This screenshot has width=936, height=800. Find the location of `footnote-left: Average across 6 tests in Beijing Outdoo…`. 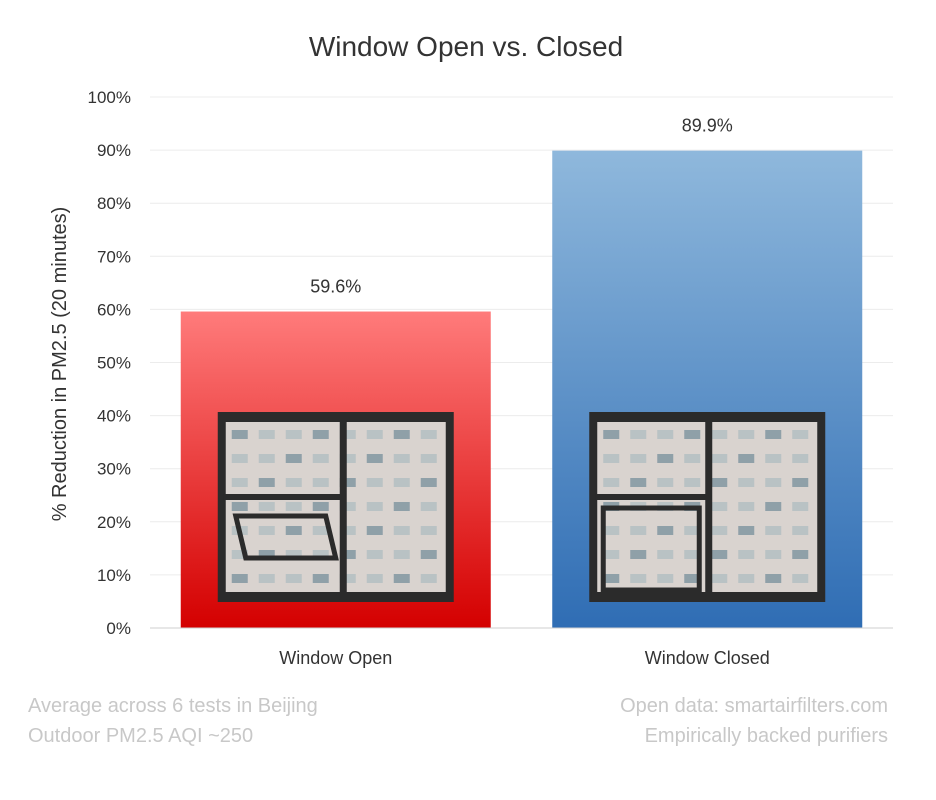

footnote-left: Average across 6 tests in Beijing Outdoo… is located at coordinates (173, 721).